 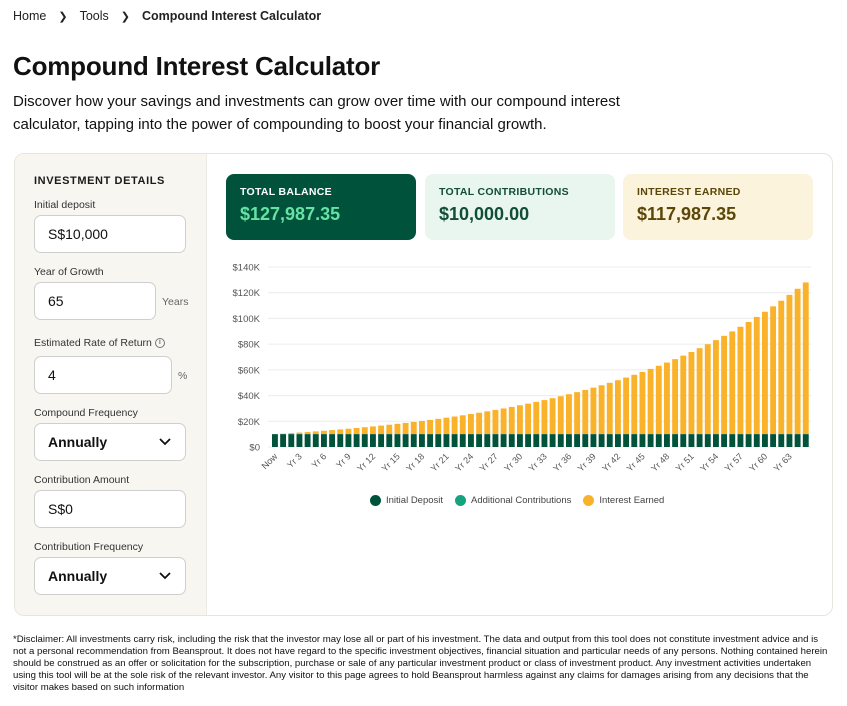 What do you see at coordinates (391, 462) in the screenshot?
I see `x-tick-label: Yr 15` at bounding box center [391, 462].